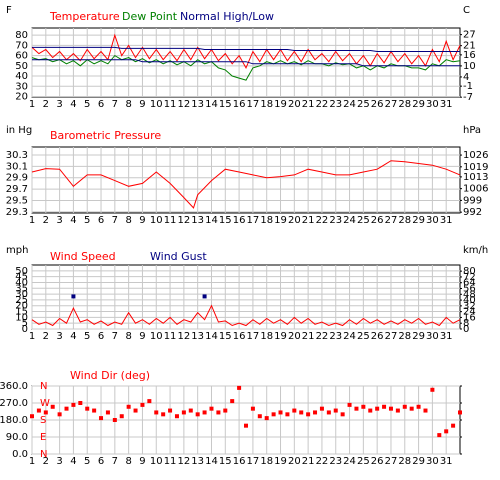 The height and width of the screenshot is (480, 500). What do you see at coordinates (391, 104) in the screenshot?
I see `x-tick-label: 27` at bounding box center [391, 104].